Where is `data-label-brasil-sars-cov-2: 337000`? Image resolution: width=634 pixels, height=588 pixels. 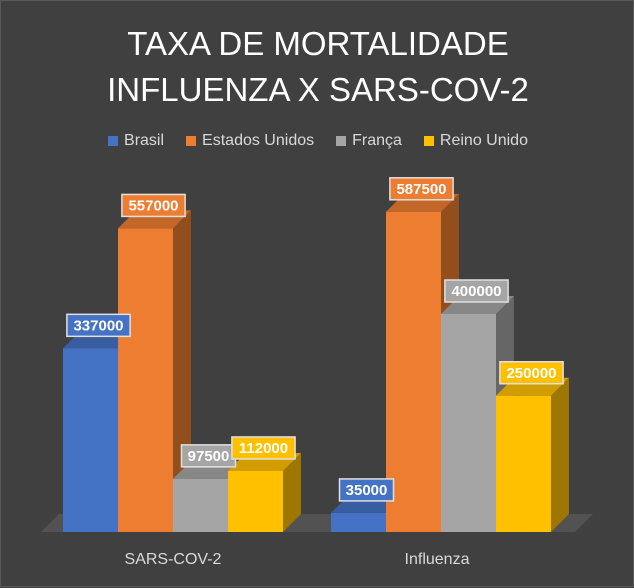 data-label-brasil-sars-cov-2: 337000 is located at coordinates (98, 325).